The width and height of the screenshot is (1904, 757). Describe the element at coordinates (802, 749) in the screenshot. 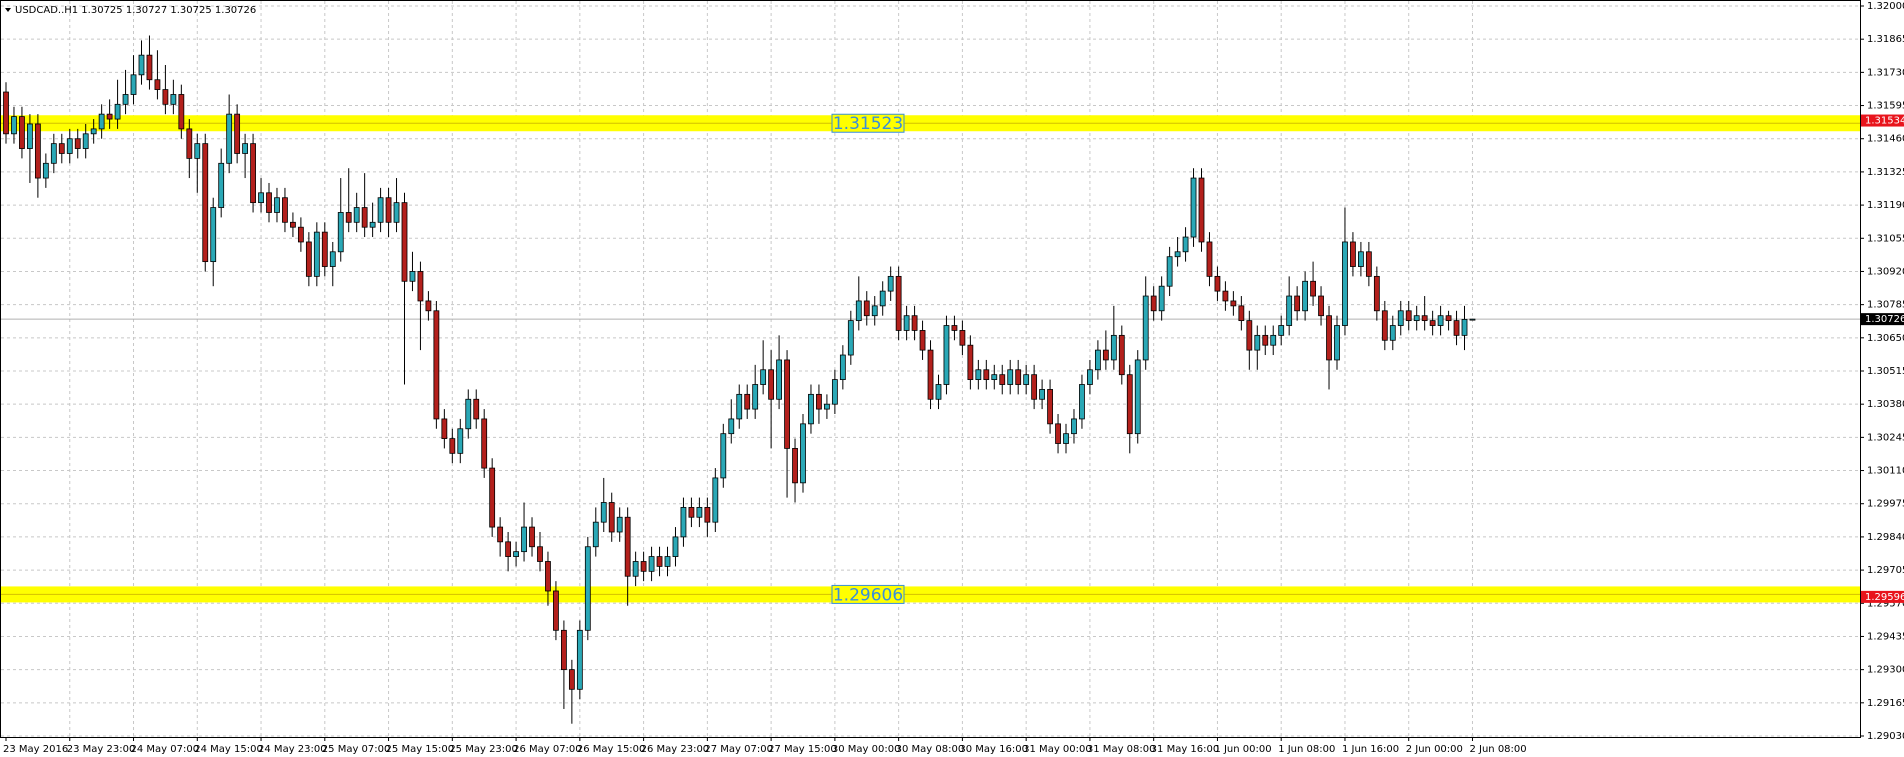

I see `x-tick-label: 27 May 15:00` at that location.